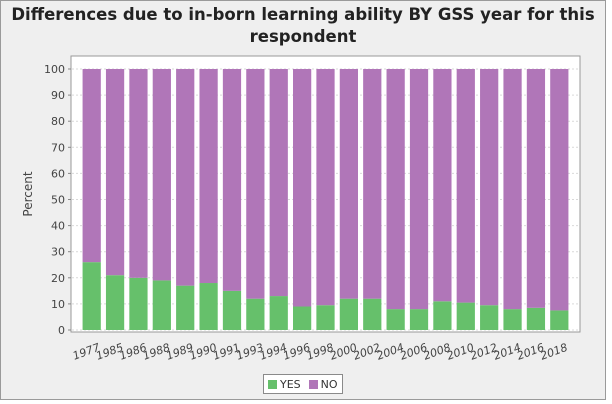 This screenshot has height=404, width=612. I want to click on y-tick-label: 80, so click(58, 121).